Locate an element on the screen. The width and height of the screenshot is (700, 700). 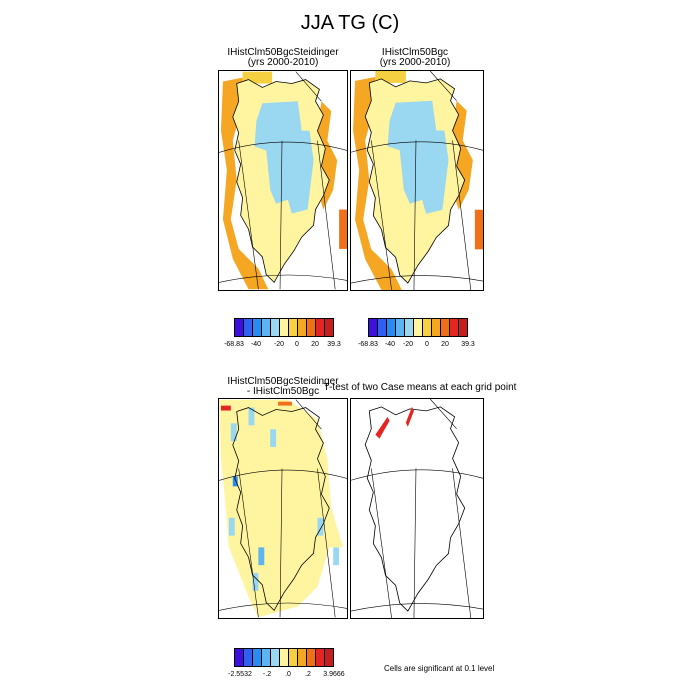
panel-2-title: IHistClm50Bgc (yrs 2000-2010) is located at coordinates (415, 58).